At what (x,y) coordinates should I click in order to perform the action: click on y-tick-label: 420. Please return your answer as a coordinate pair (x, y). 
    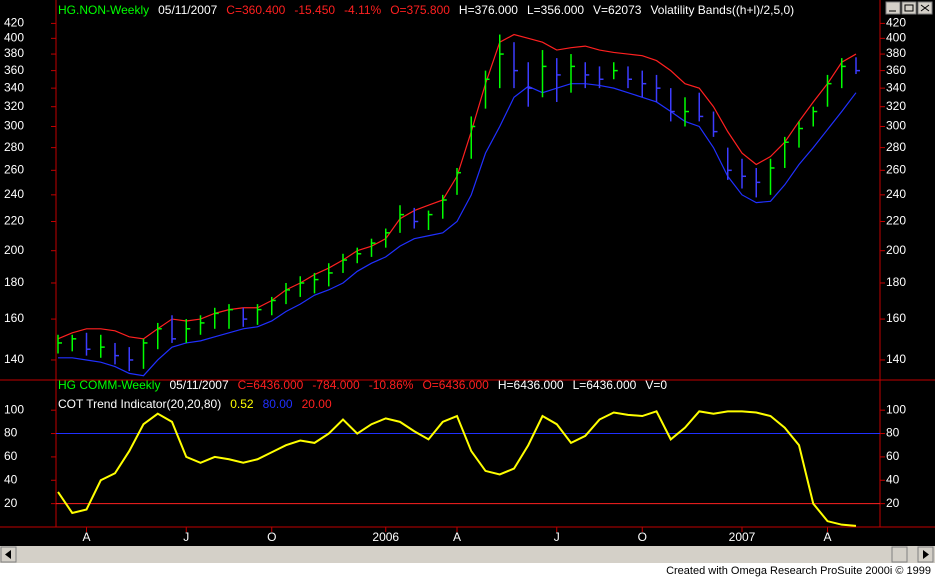
    Looking at the image, I should click on (14, 23).